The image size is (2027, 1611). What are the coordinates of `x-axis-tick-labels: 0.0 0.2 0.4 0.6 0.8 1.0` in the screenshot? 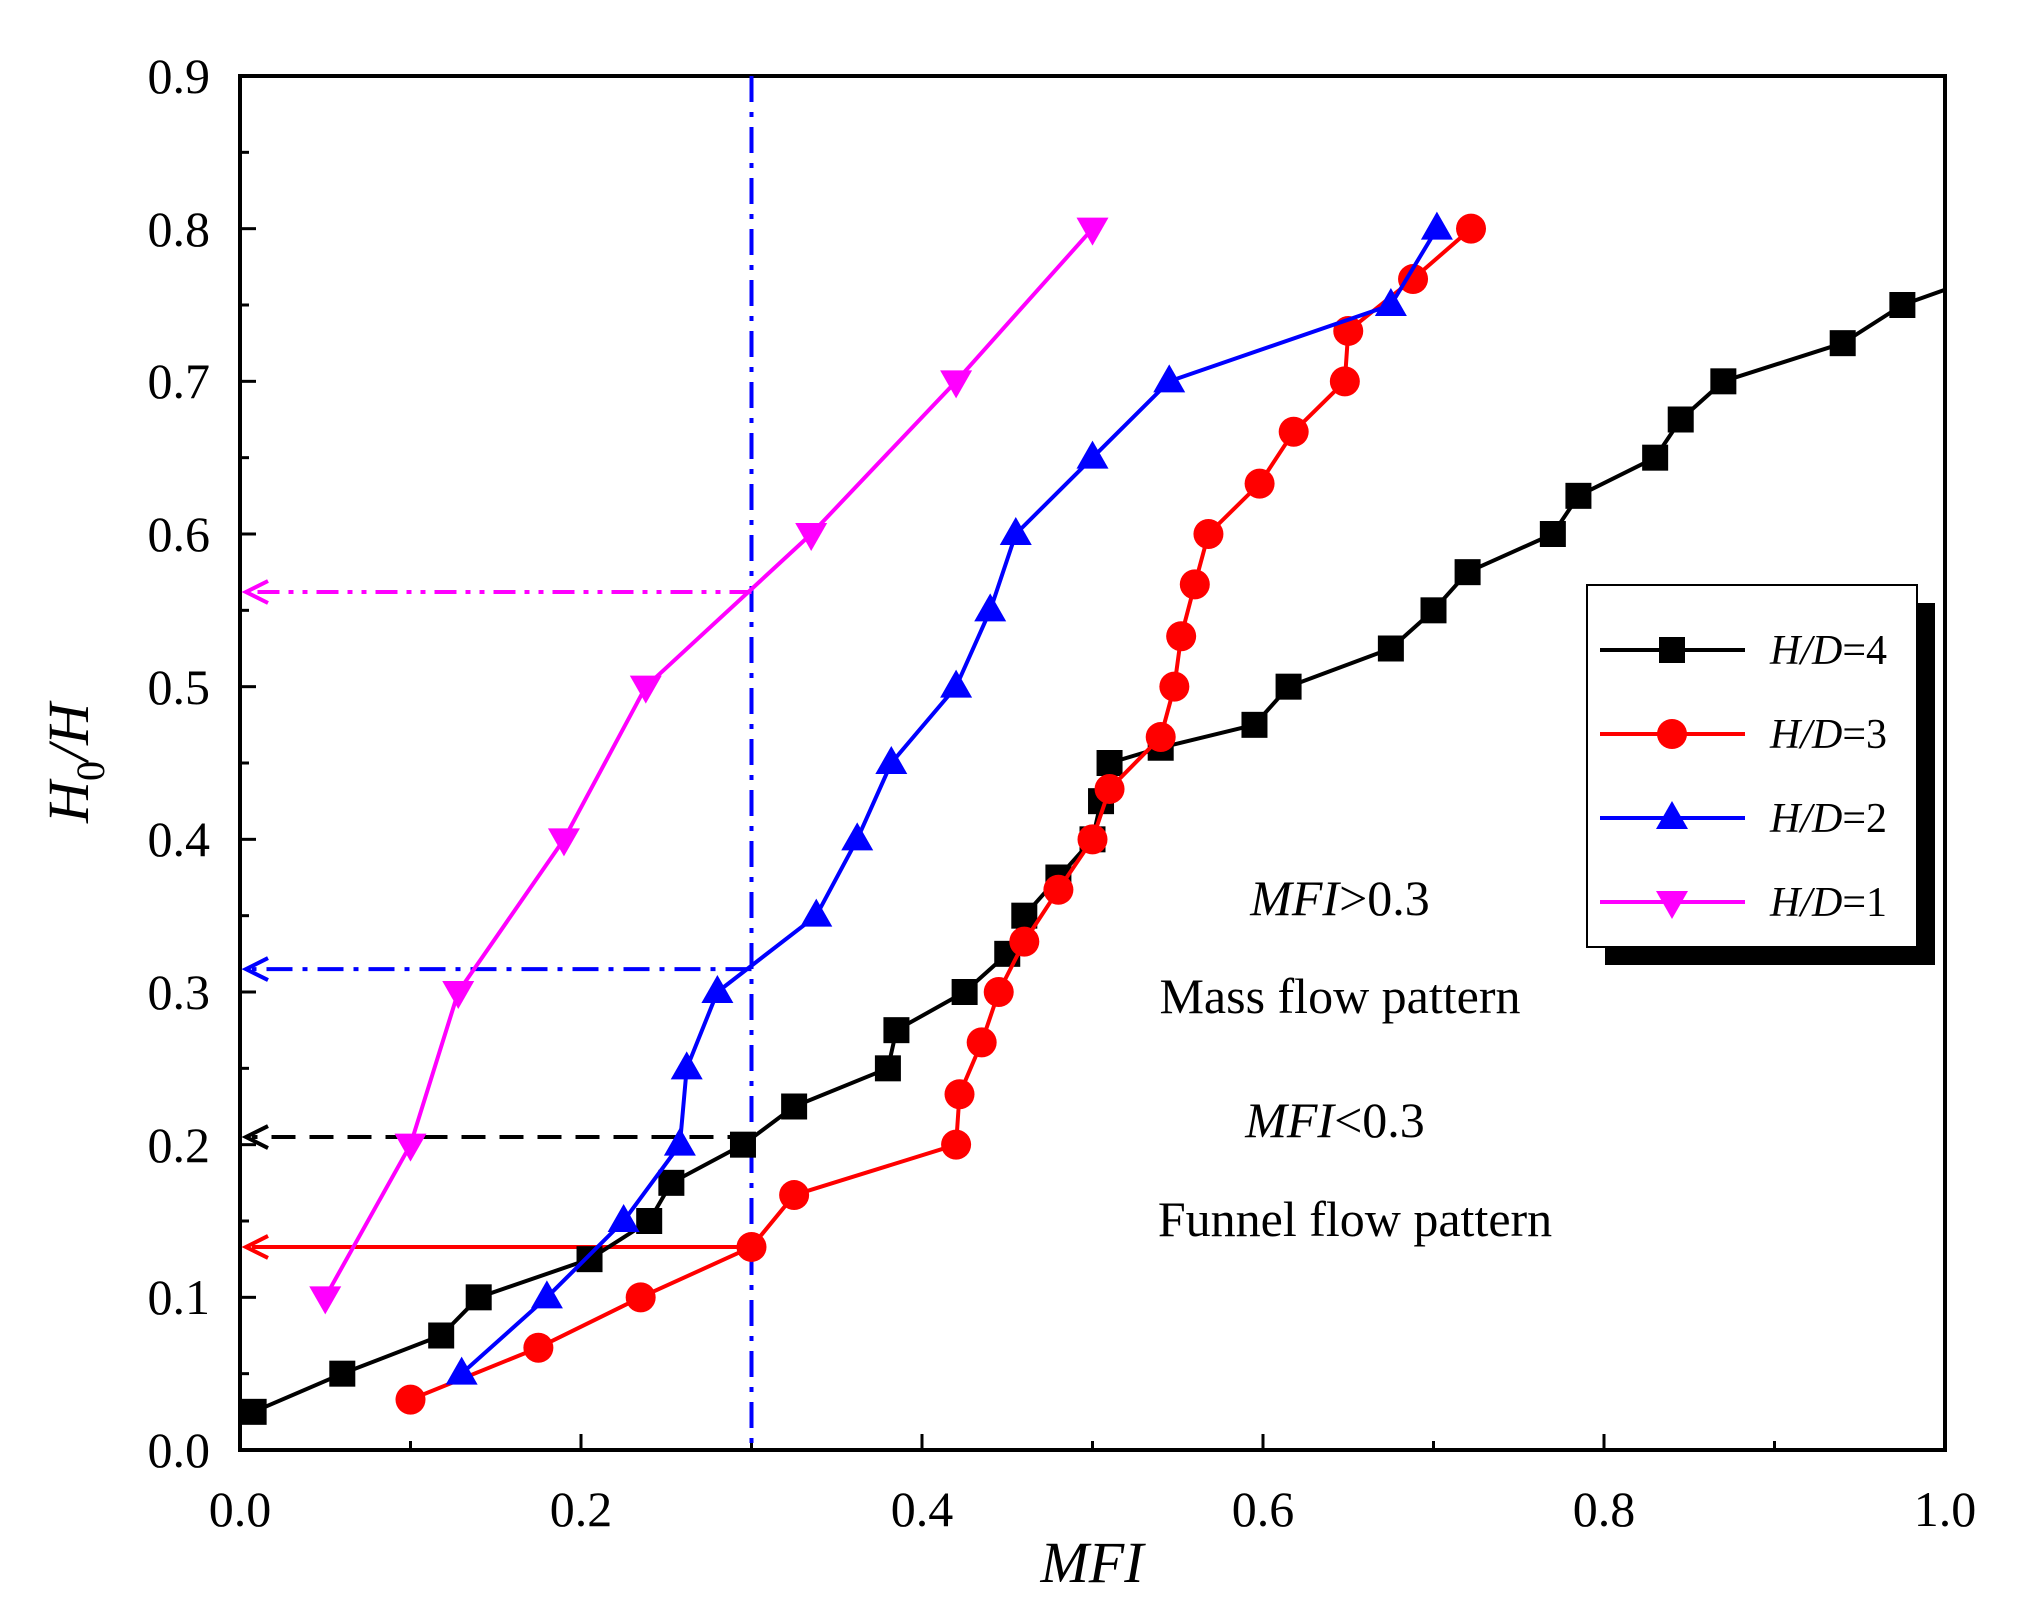 It's located at (1093, 1509).